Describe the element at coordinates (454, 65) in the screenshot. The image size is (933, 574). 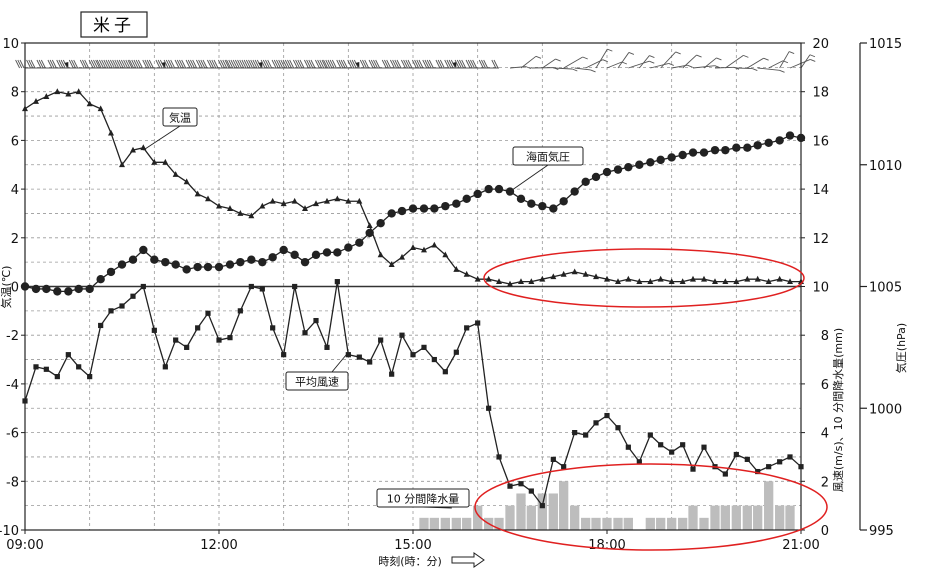
I see `wind-barb-flag` at that location.